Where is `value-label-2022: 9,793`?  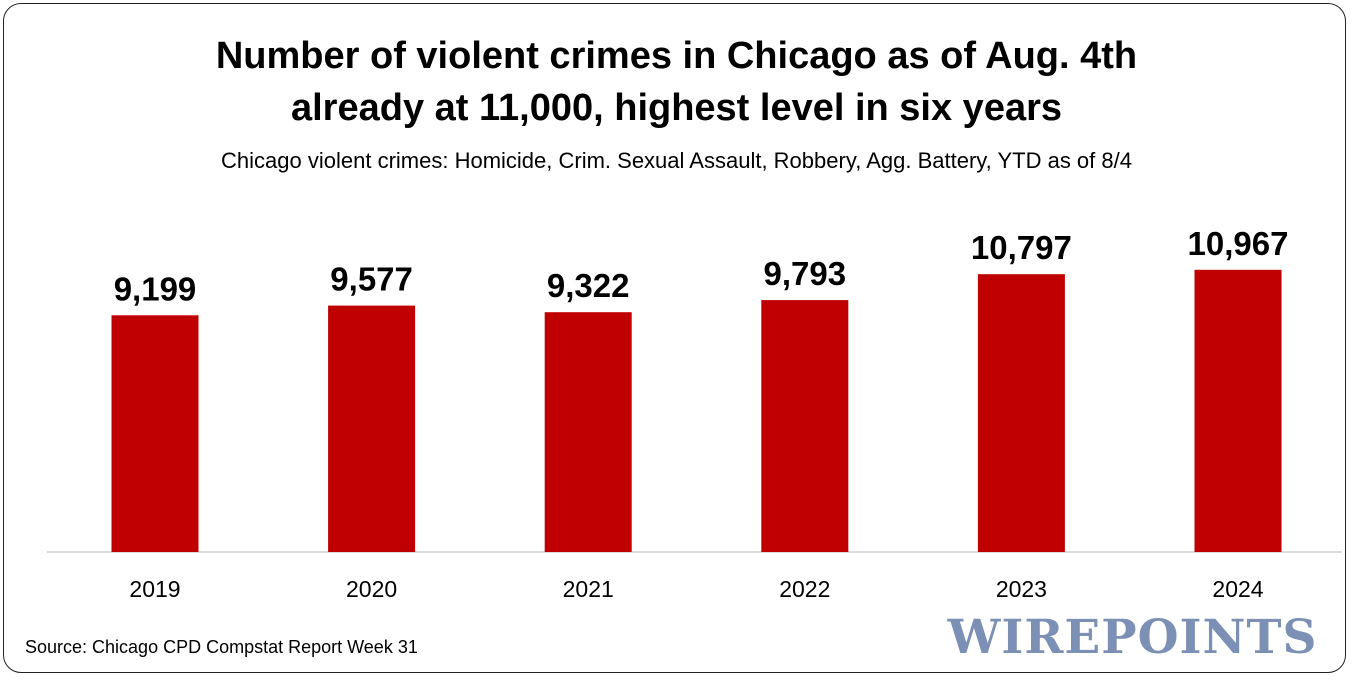 value-label-2022: 9,793 is located at coordinates (805, 273).